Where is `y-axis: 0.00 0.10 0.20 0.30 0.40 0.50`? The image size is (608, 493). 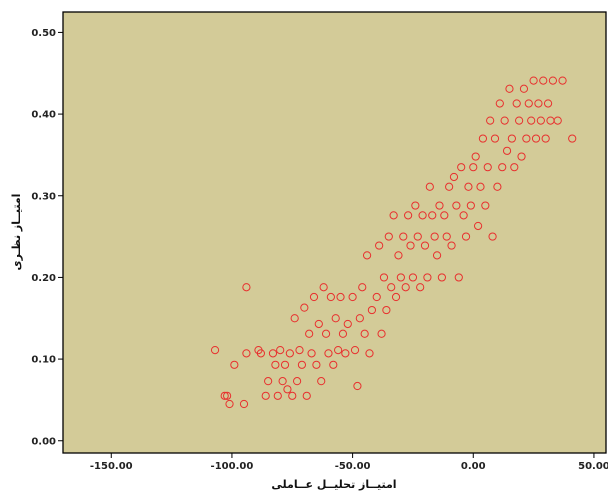
y-axis: 0.00 0.10 0.20 0.30 0.40 0.50 is located at coordinates (47, 237).